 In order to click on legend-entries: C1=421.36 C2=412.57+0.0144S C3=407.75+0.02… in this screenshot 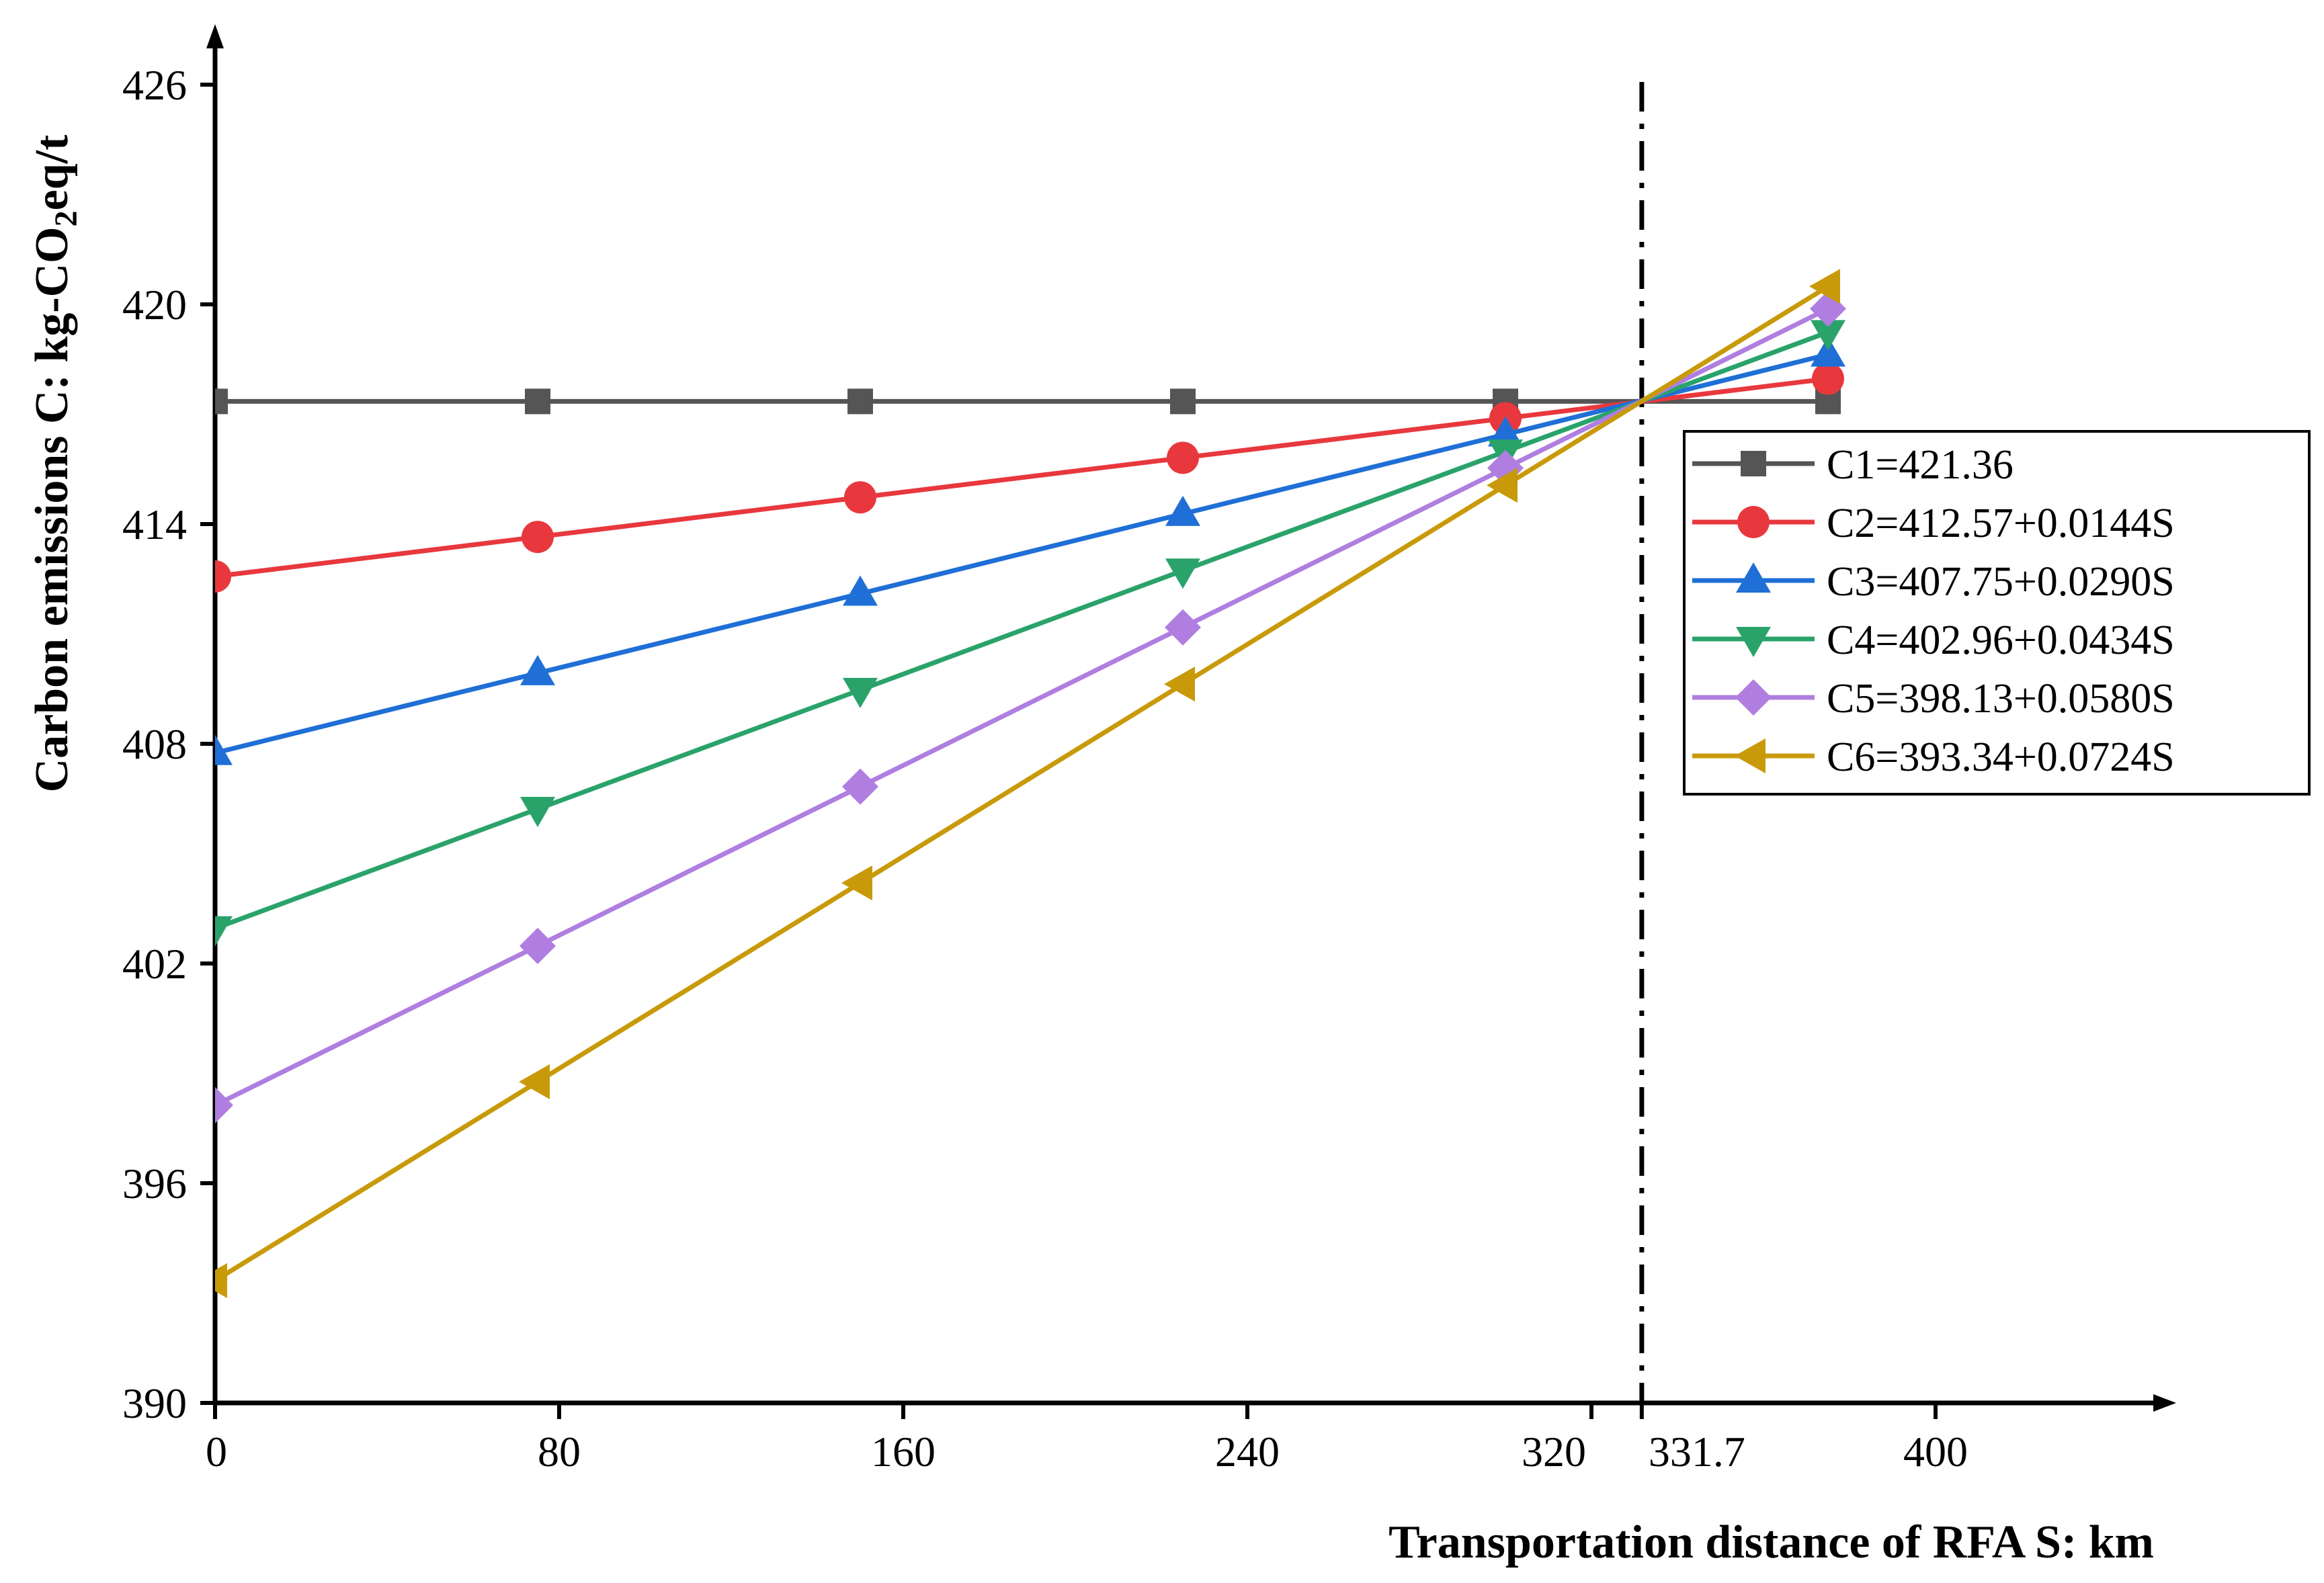, I will do `click(1933, 611)`.